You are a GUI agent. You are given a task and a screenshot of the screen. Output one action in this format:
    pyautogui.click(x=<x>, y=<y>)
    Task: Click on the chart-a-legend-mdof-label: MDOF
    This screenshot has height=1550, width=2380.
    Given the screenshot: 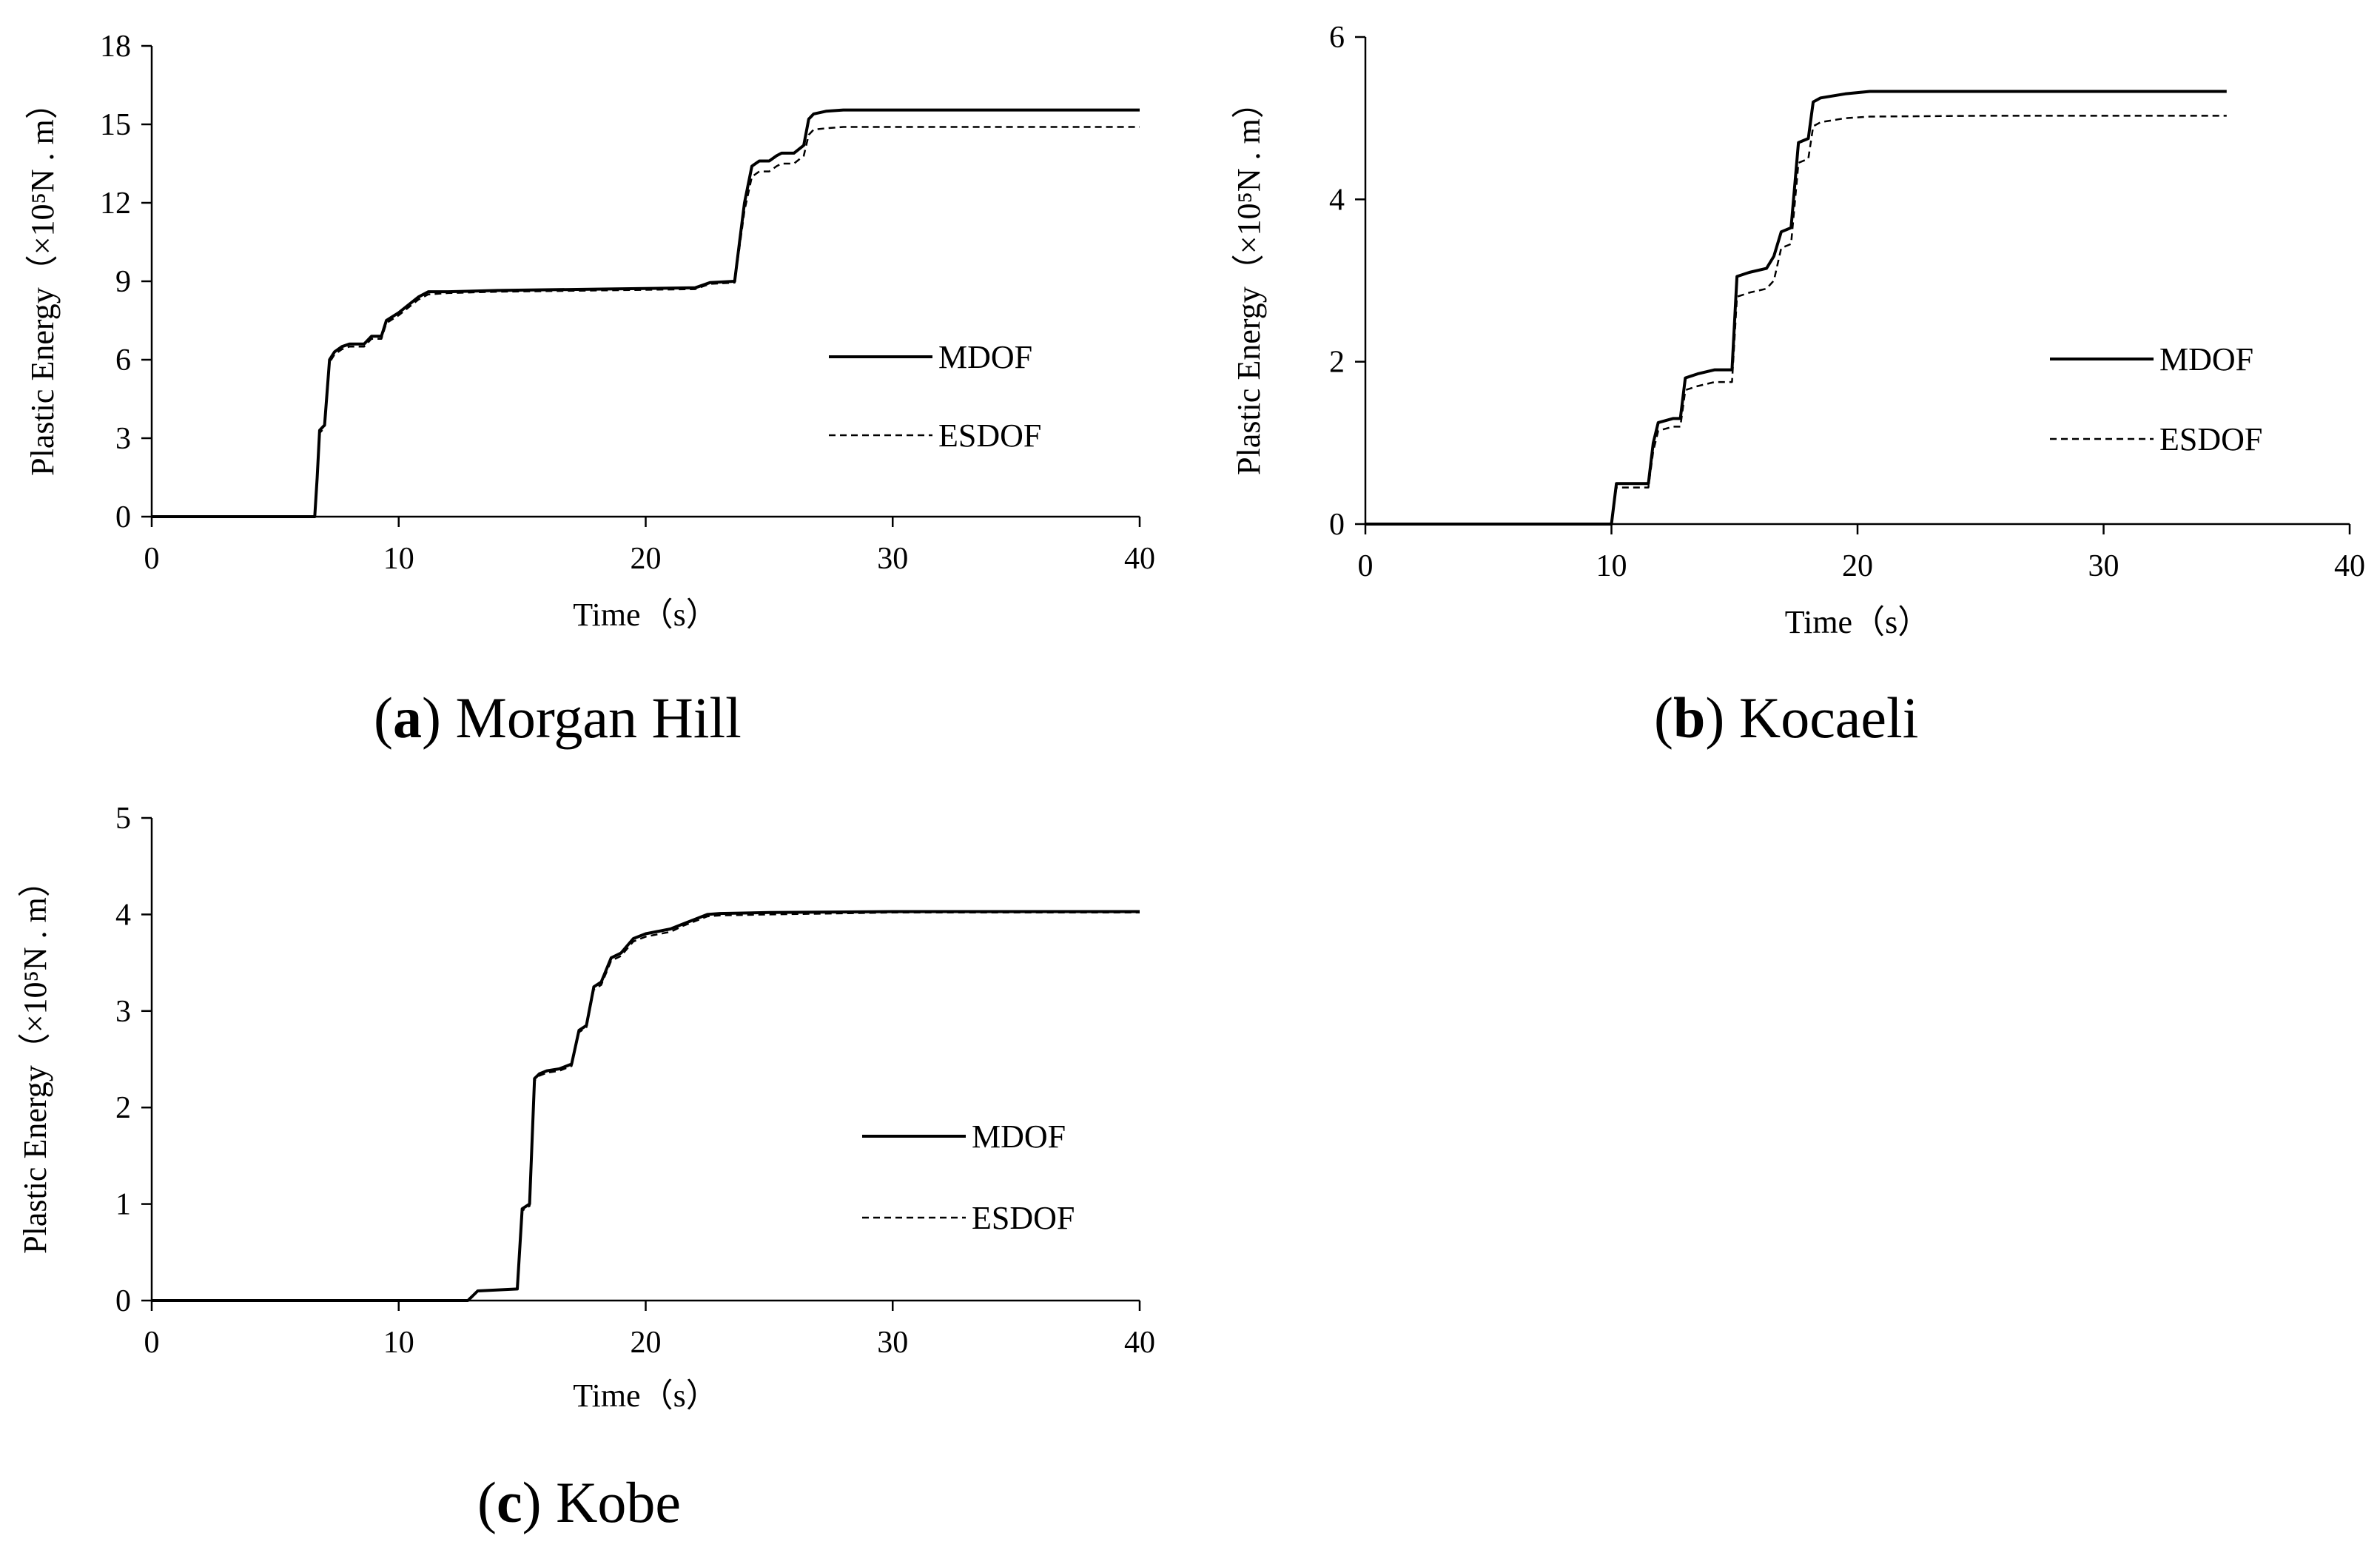 What is the action you would take?
    pyautogui.click(x=985, y=357)
    